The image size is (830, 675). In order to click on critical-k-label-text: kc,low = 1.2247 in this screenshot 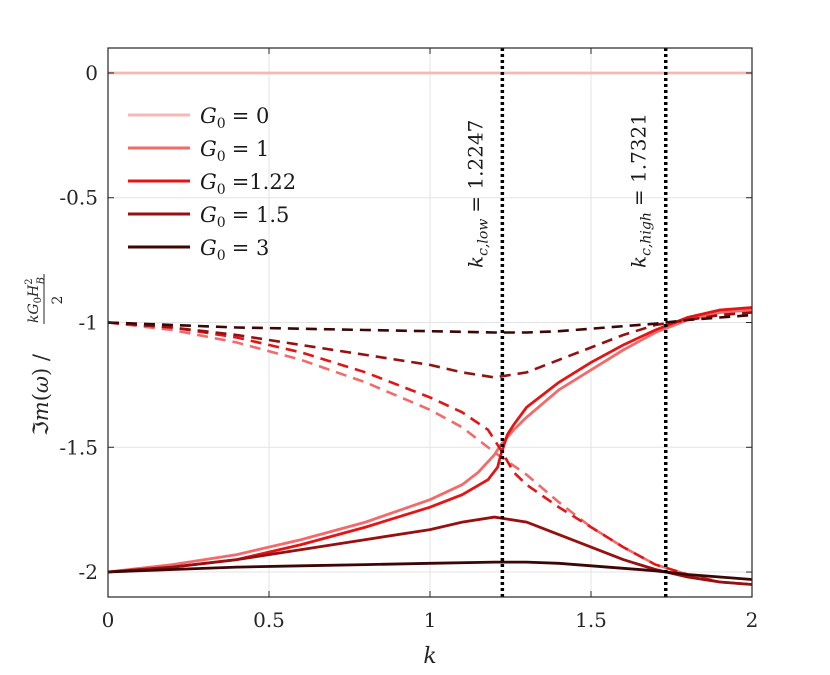, I will do `click(477, 194)`.